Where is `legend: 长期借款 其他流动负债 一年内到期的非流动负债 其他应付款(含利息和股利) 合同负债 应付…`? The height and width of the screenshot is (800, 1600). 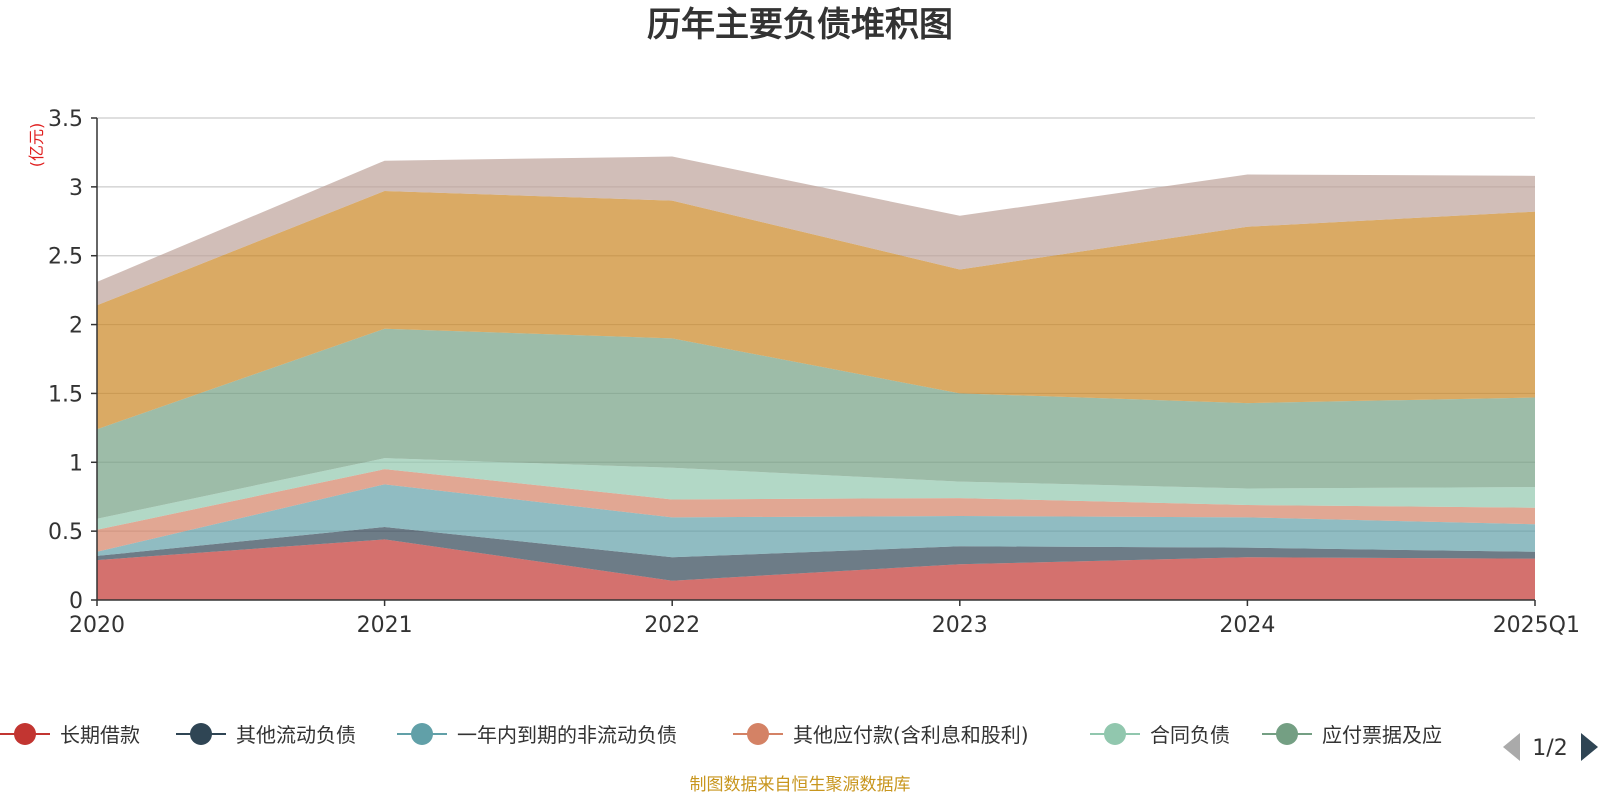 legend: 长期借款 其他流动负债 一年内到期的非流动负债 其他应付款(含利息和股利) 合同负债 应付… is located at coordinates (721, 735).